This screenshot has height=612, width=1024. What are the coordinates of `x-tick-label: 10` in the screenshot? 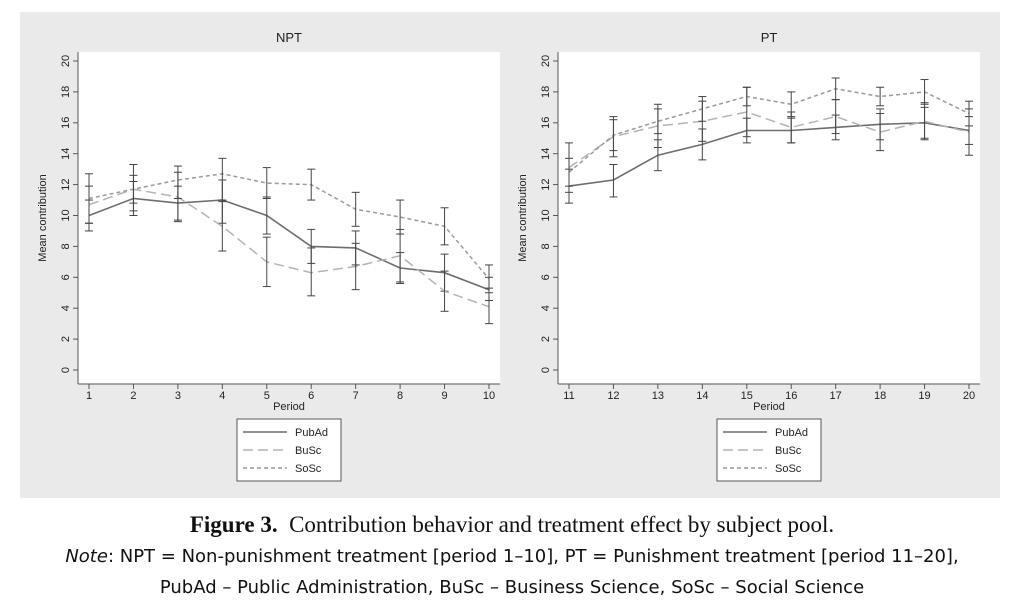 It's located at (489, 396).